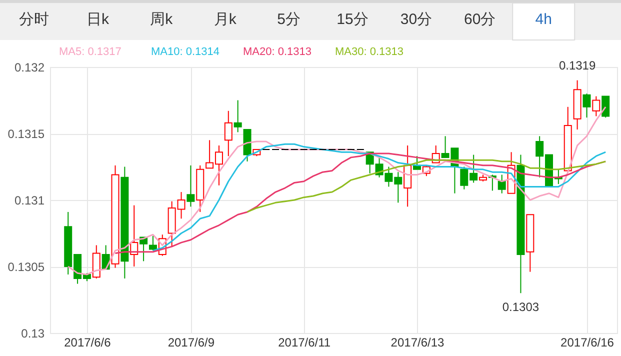 Image resolution: width=621 pixels, height=356 pixels. What do you see at coordinates (34, 19) in the screenshot?
I see `text: 分时` at bounding box center [34, 19].